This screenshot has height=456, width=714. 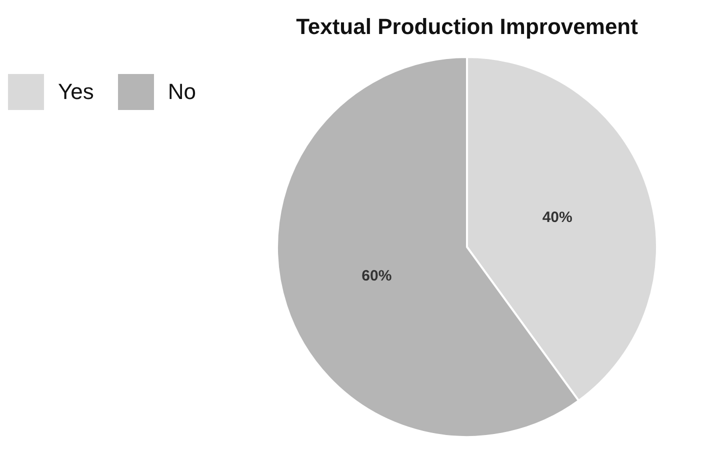 I want to click on legend-label: Yes, so click(x=76, y=92).